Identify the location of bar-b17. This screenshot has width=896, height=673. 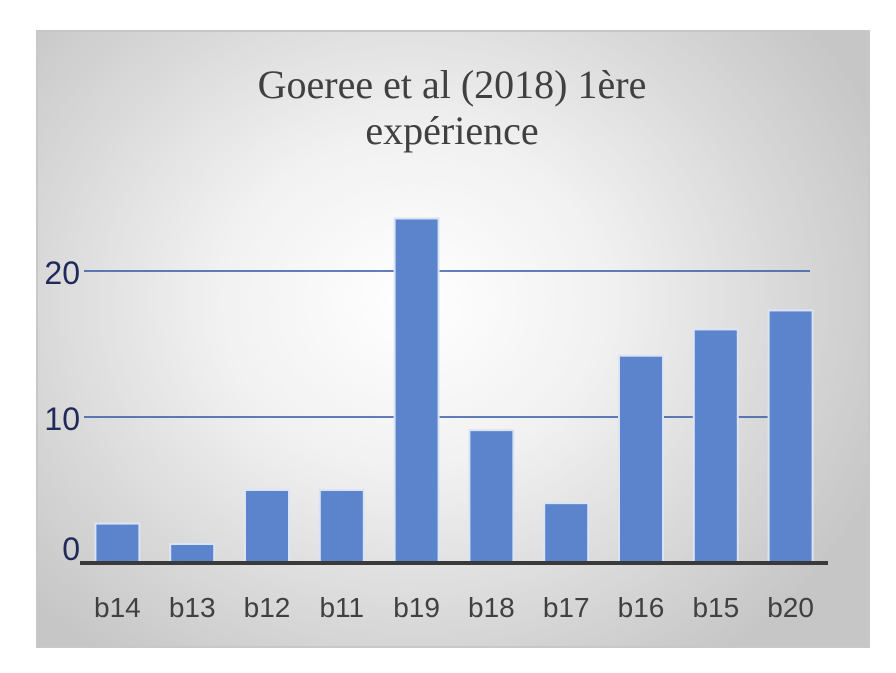
(566, 533).